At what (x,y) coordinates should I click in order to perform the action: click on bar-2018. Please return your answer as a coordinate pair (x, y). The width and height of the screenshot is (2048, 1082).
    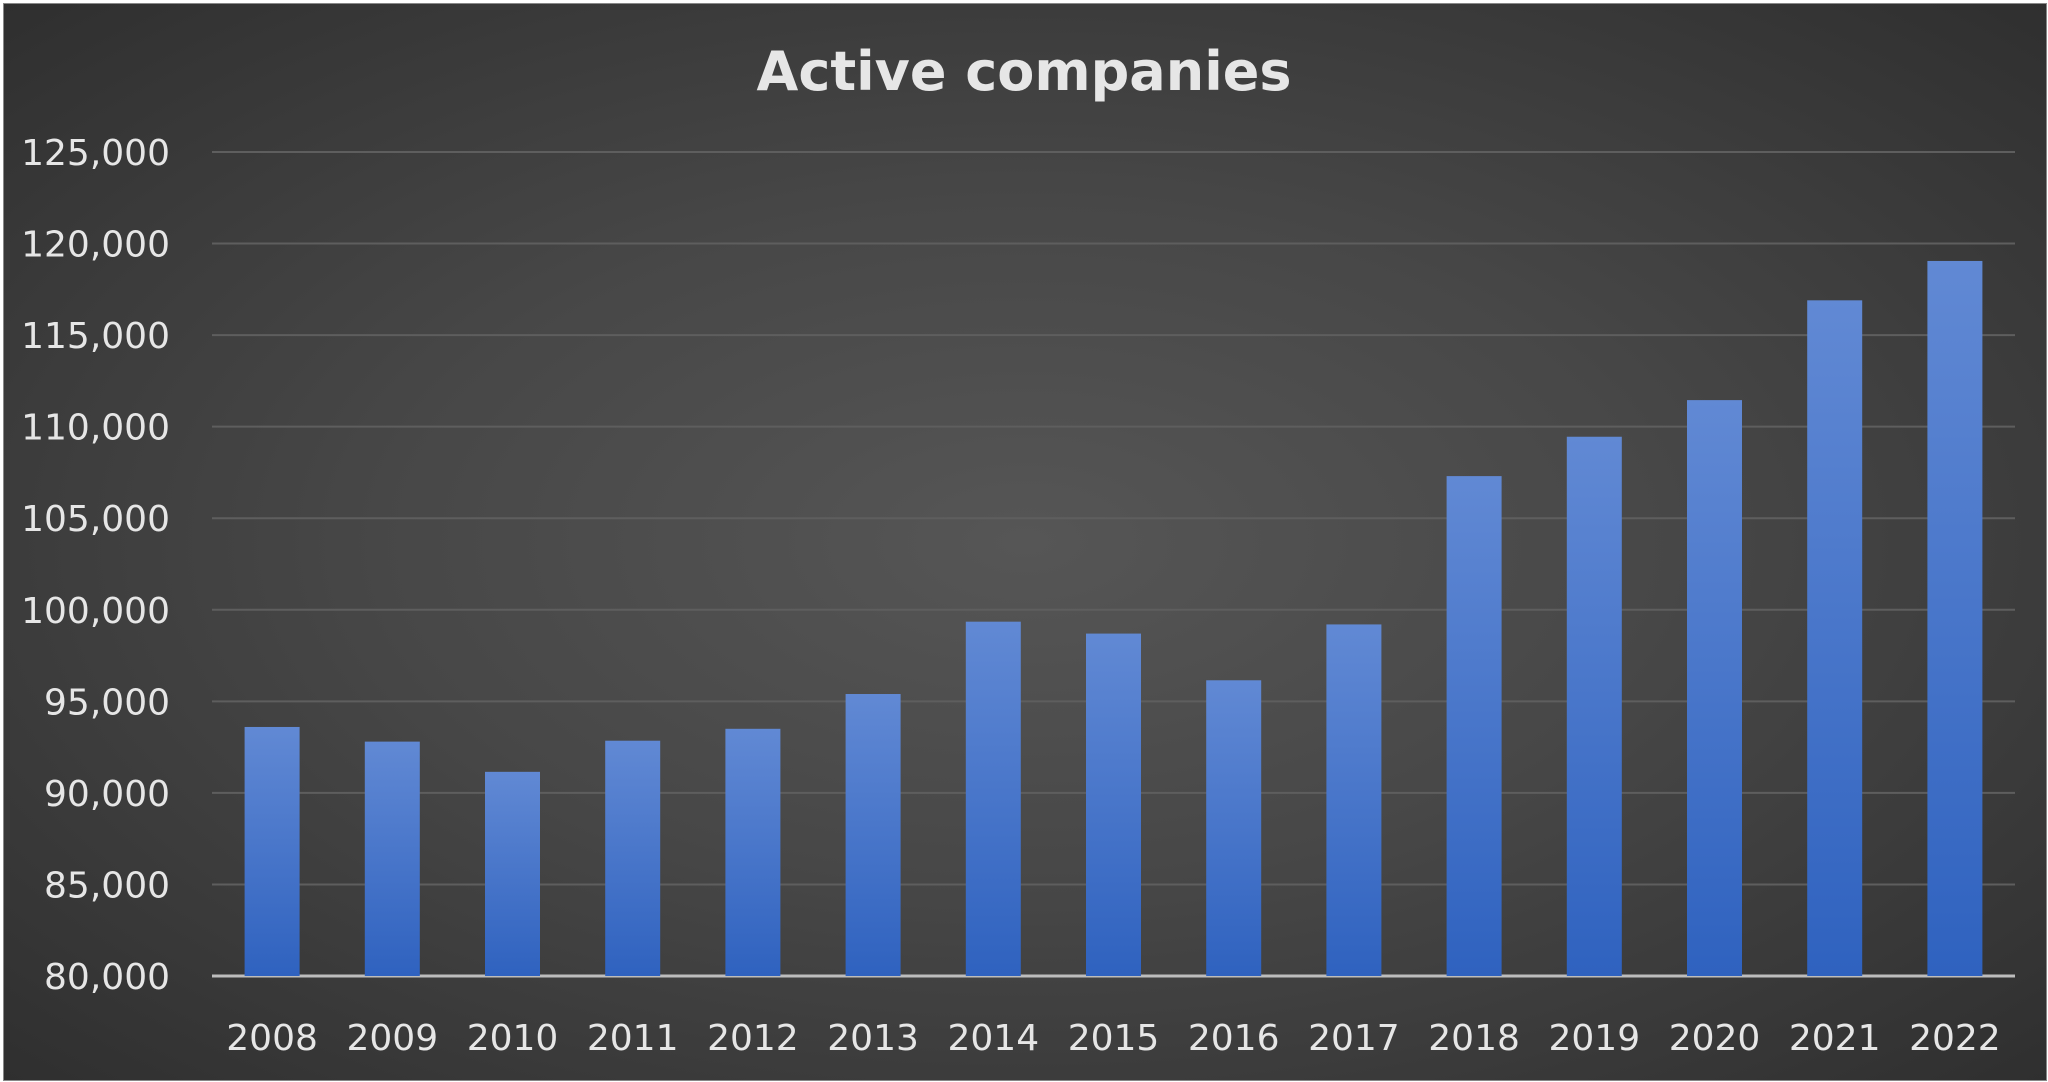
    Looking at the image, I should click on (1474, 726).